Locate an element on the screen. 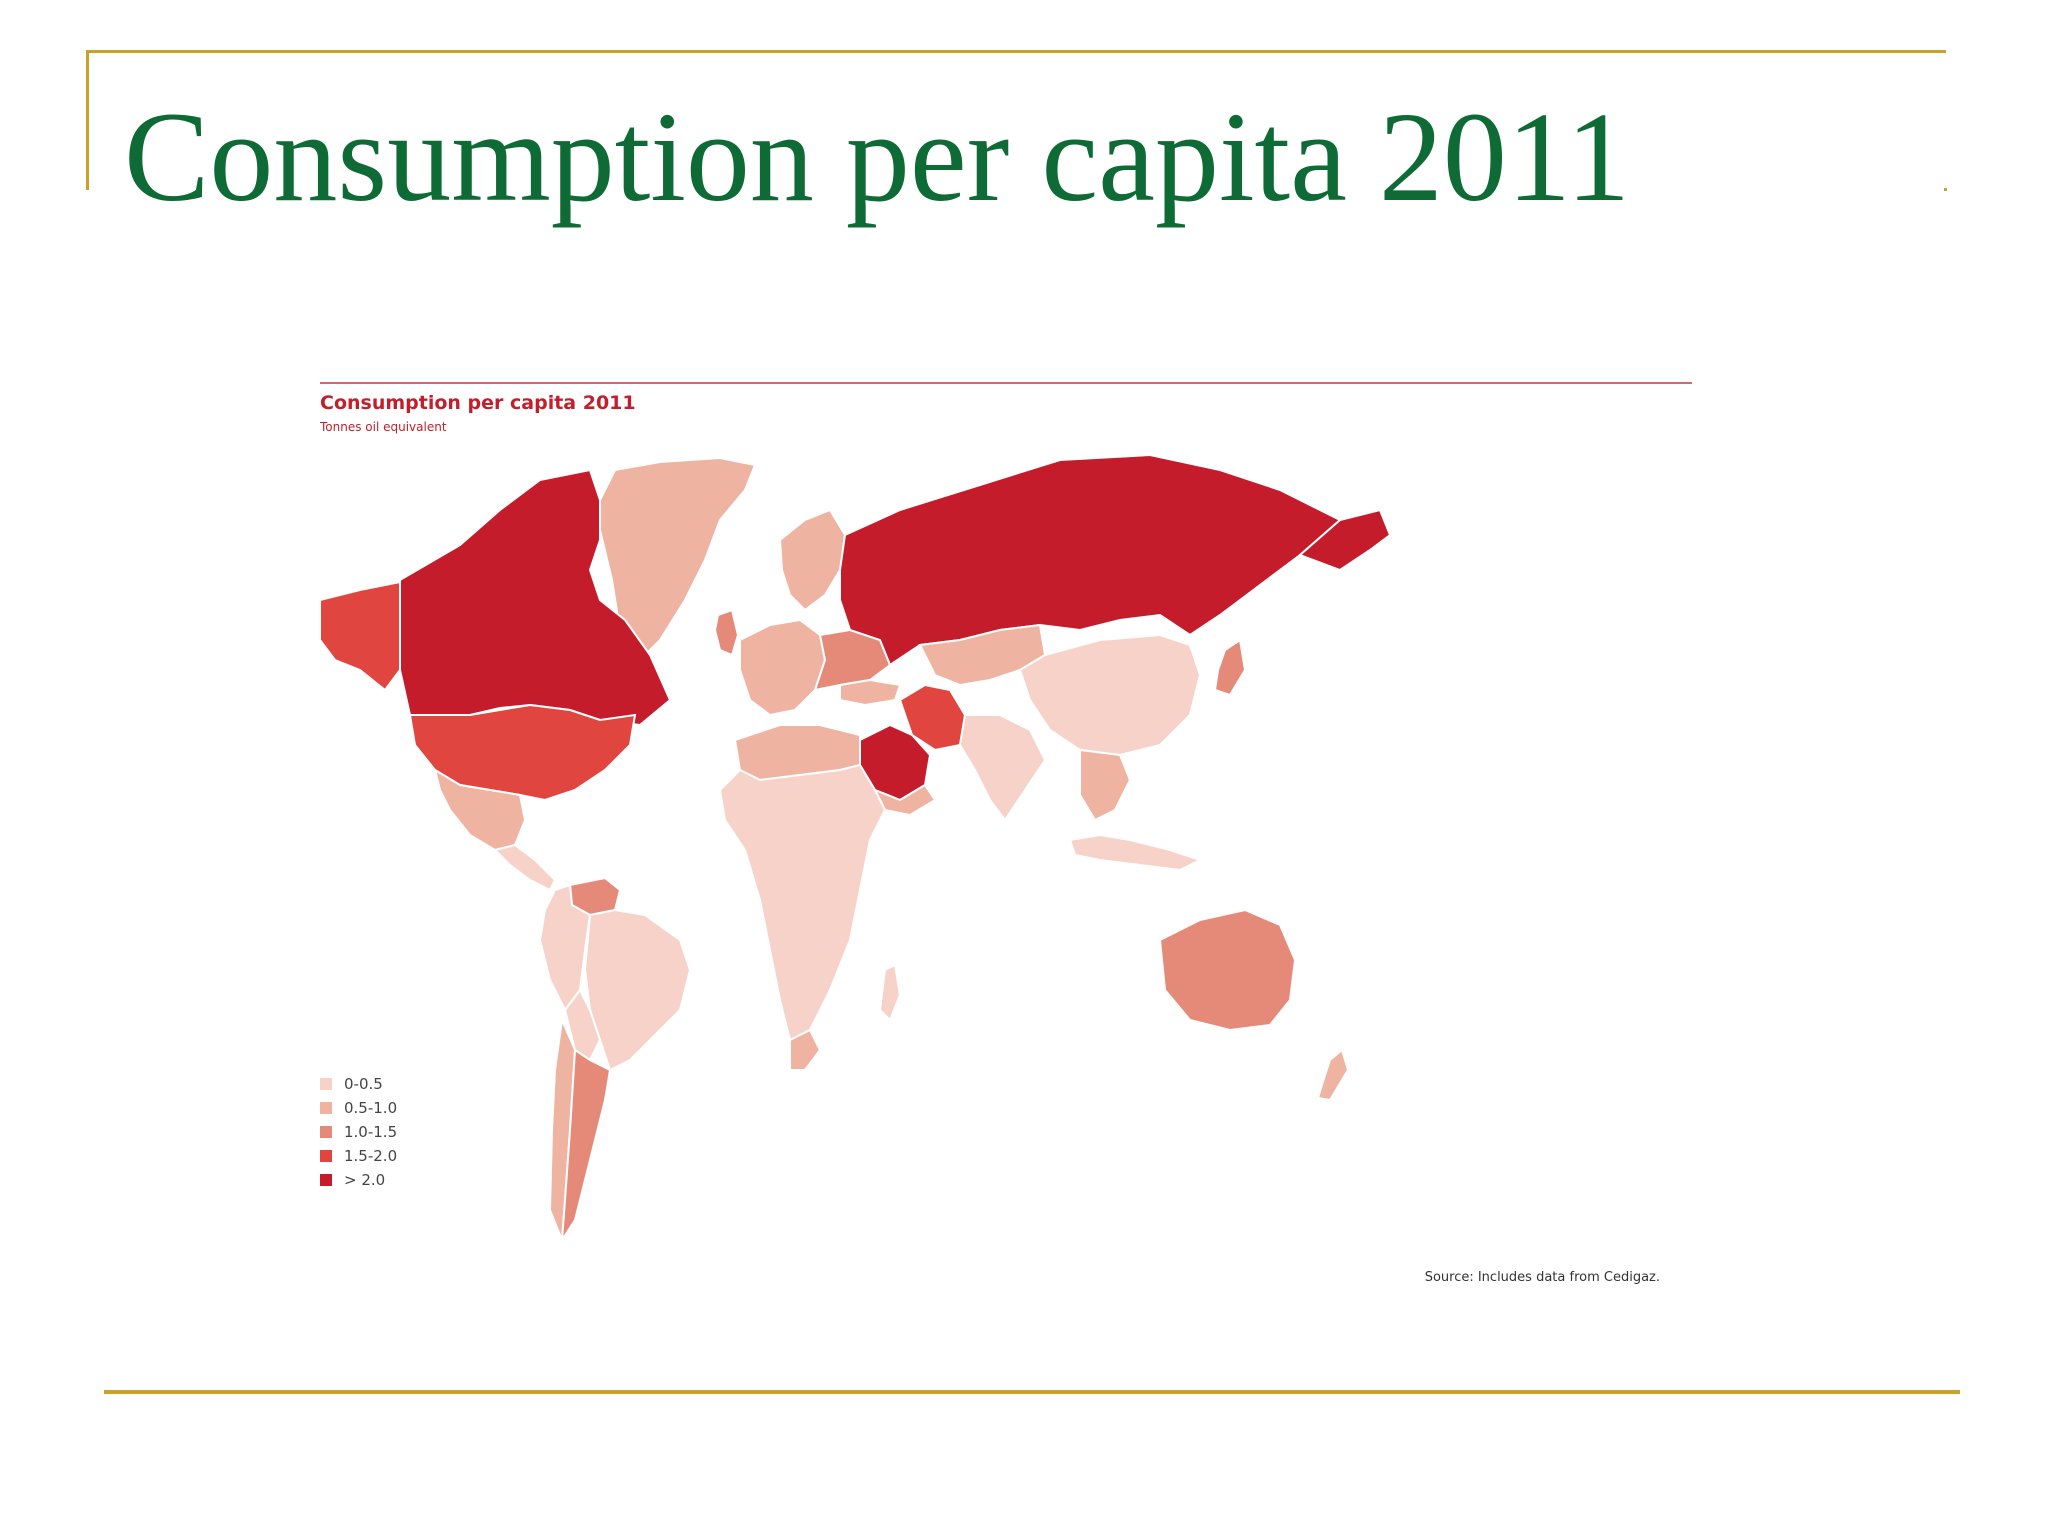 The height and width of the screenshot is (1536, 2048). legend-item: 1.5-2.0 is located at coordinates (358, 1156).